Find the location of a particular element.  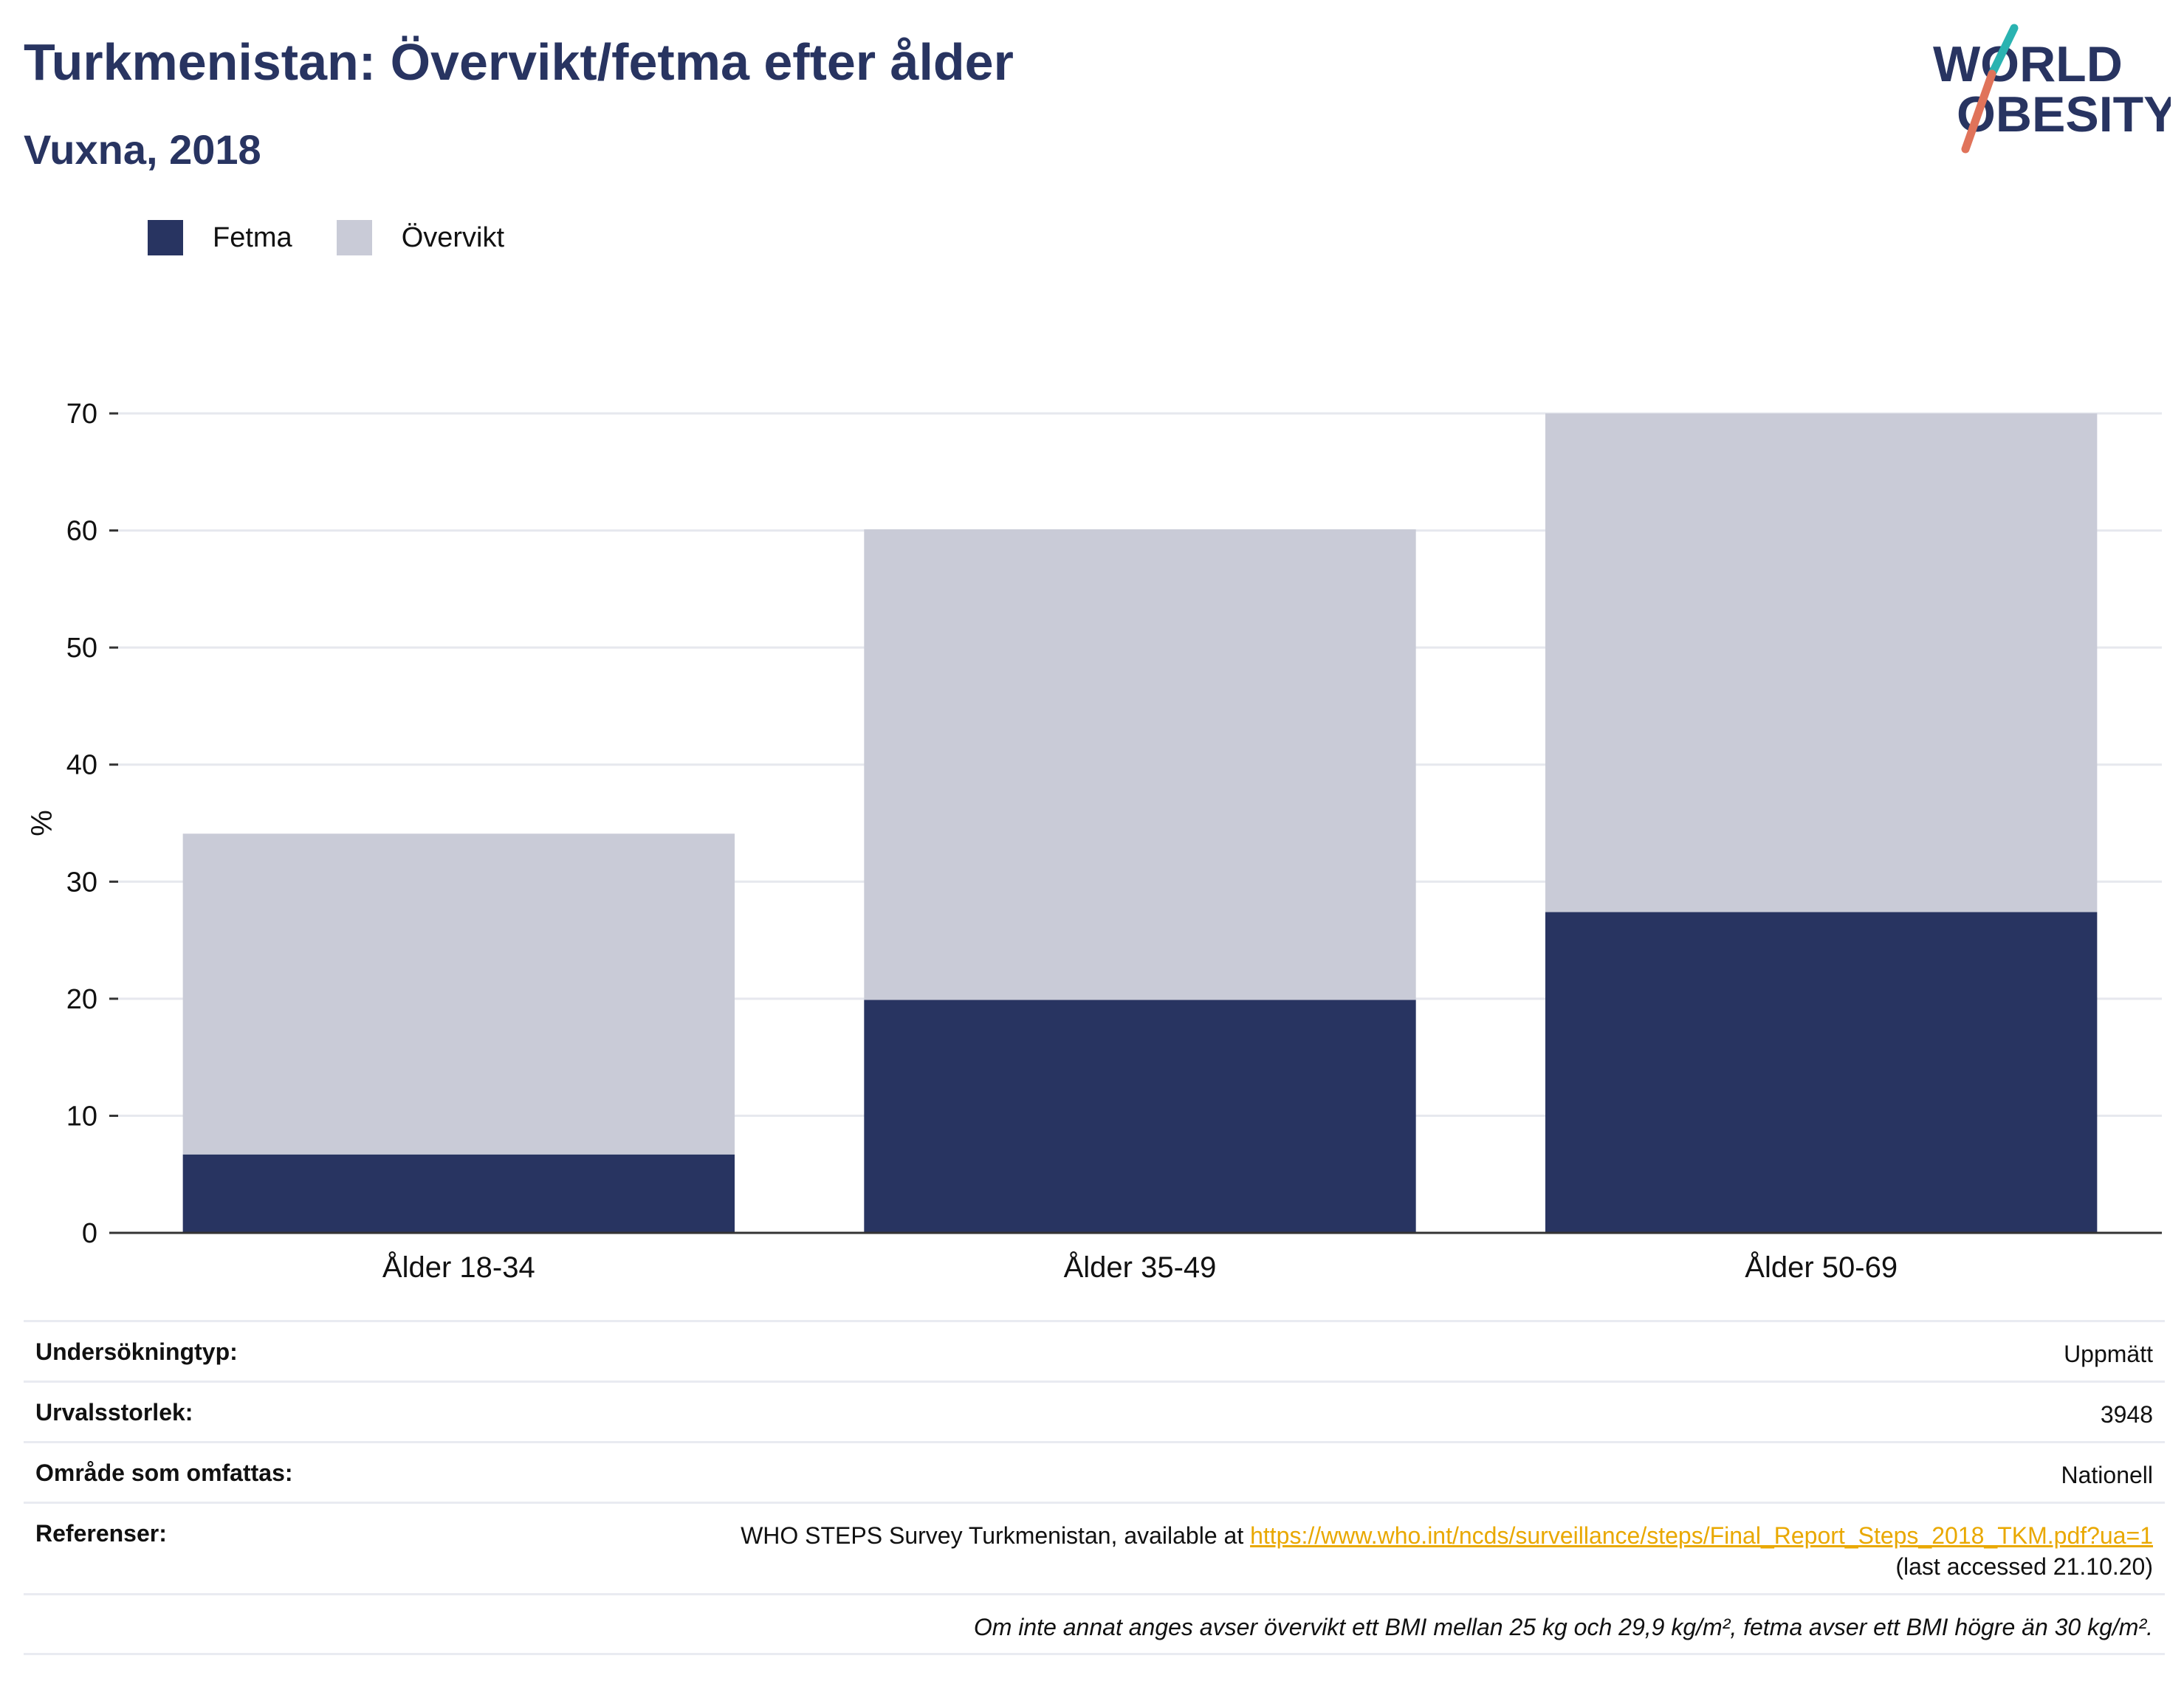

info-row-sample-size: Urvalsstorlek: 3948 is located at coordinates (1095, 1411).